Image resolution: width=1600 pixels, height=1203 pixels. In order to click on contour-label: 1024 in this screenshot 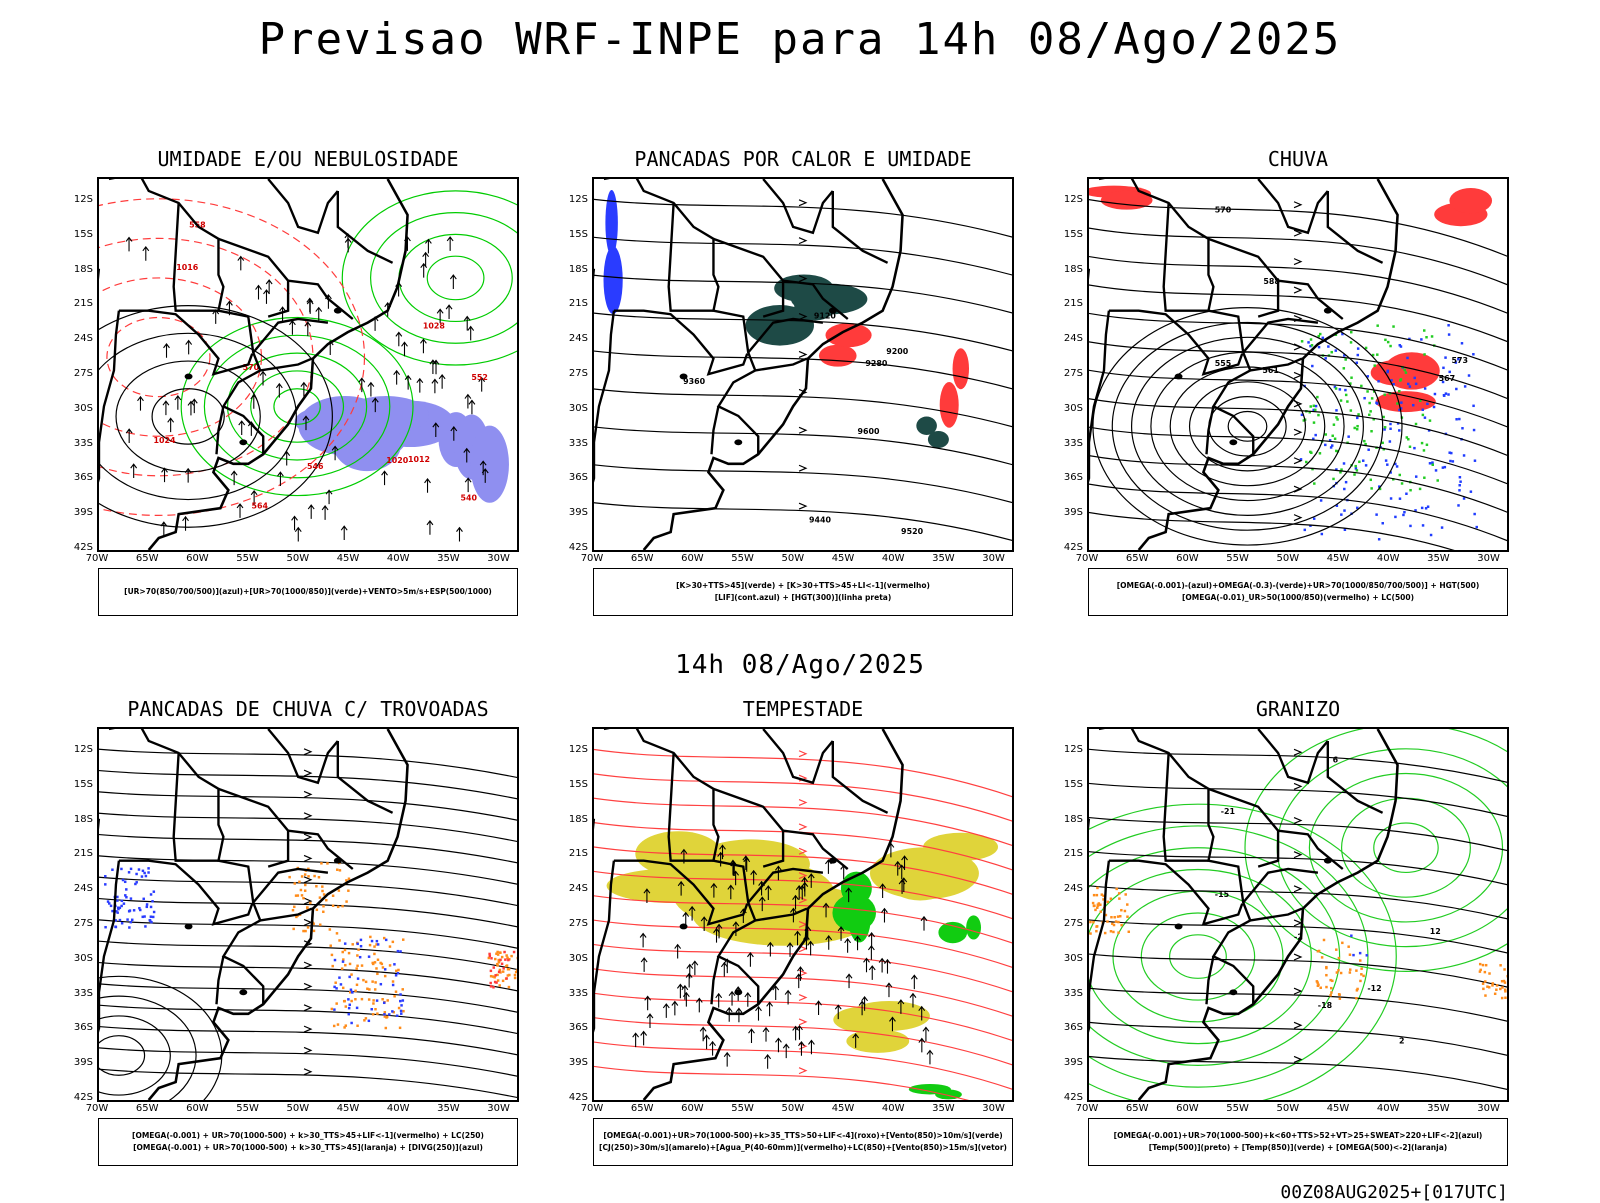, I will do `click(164, 440)`.